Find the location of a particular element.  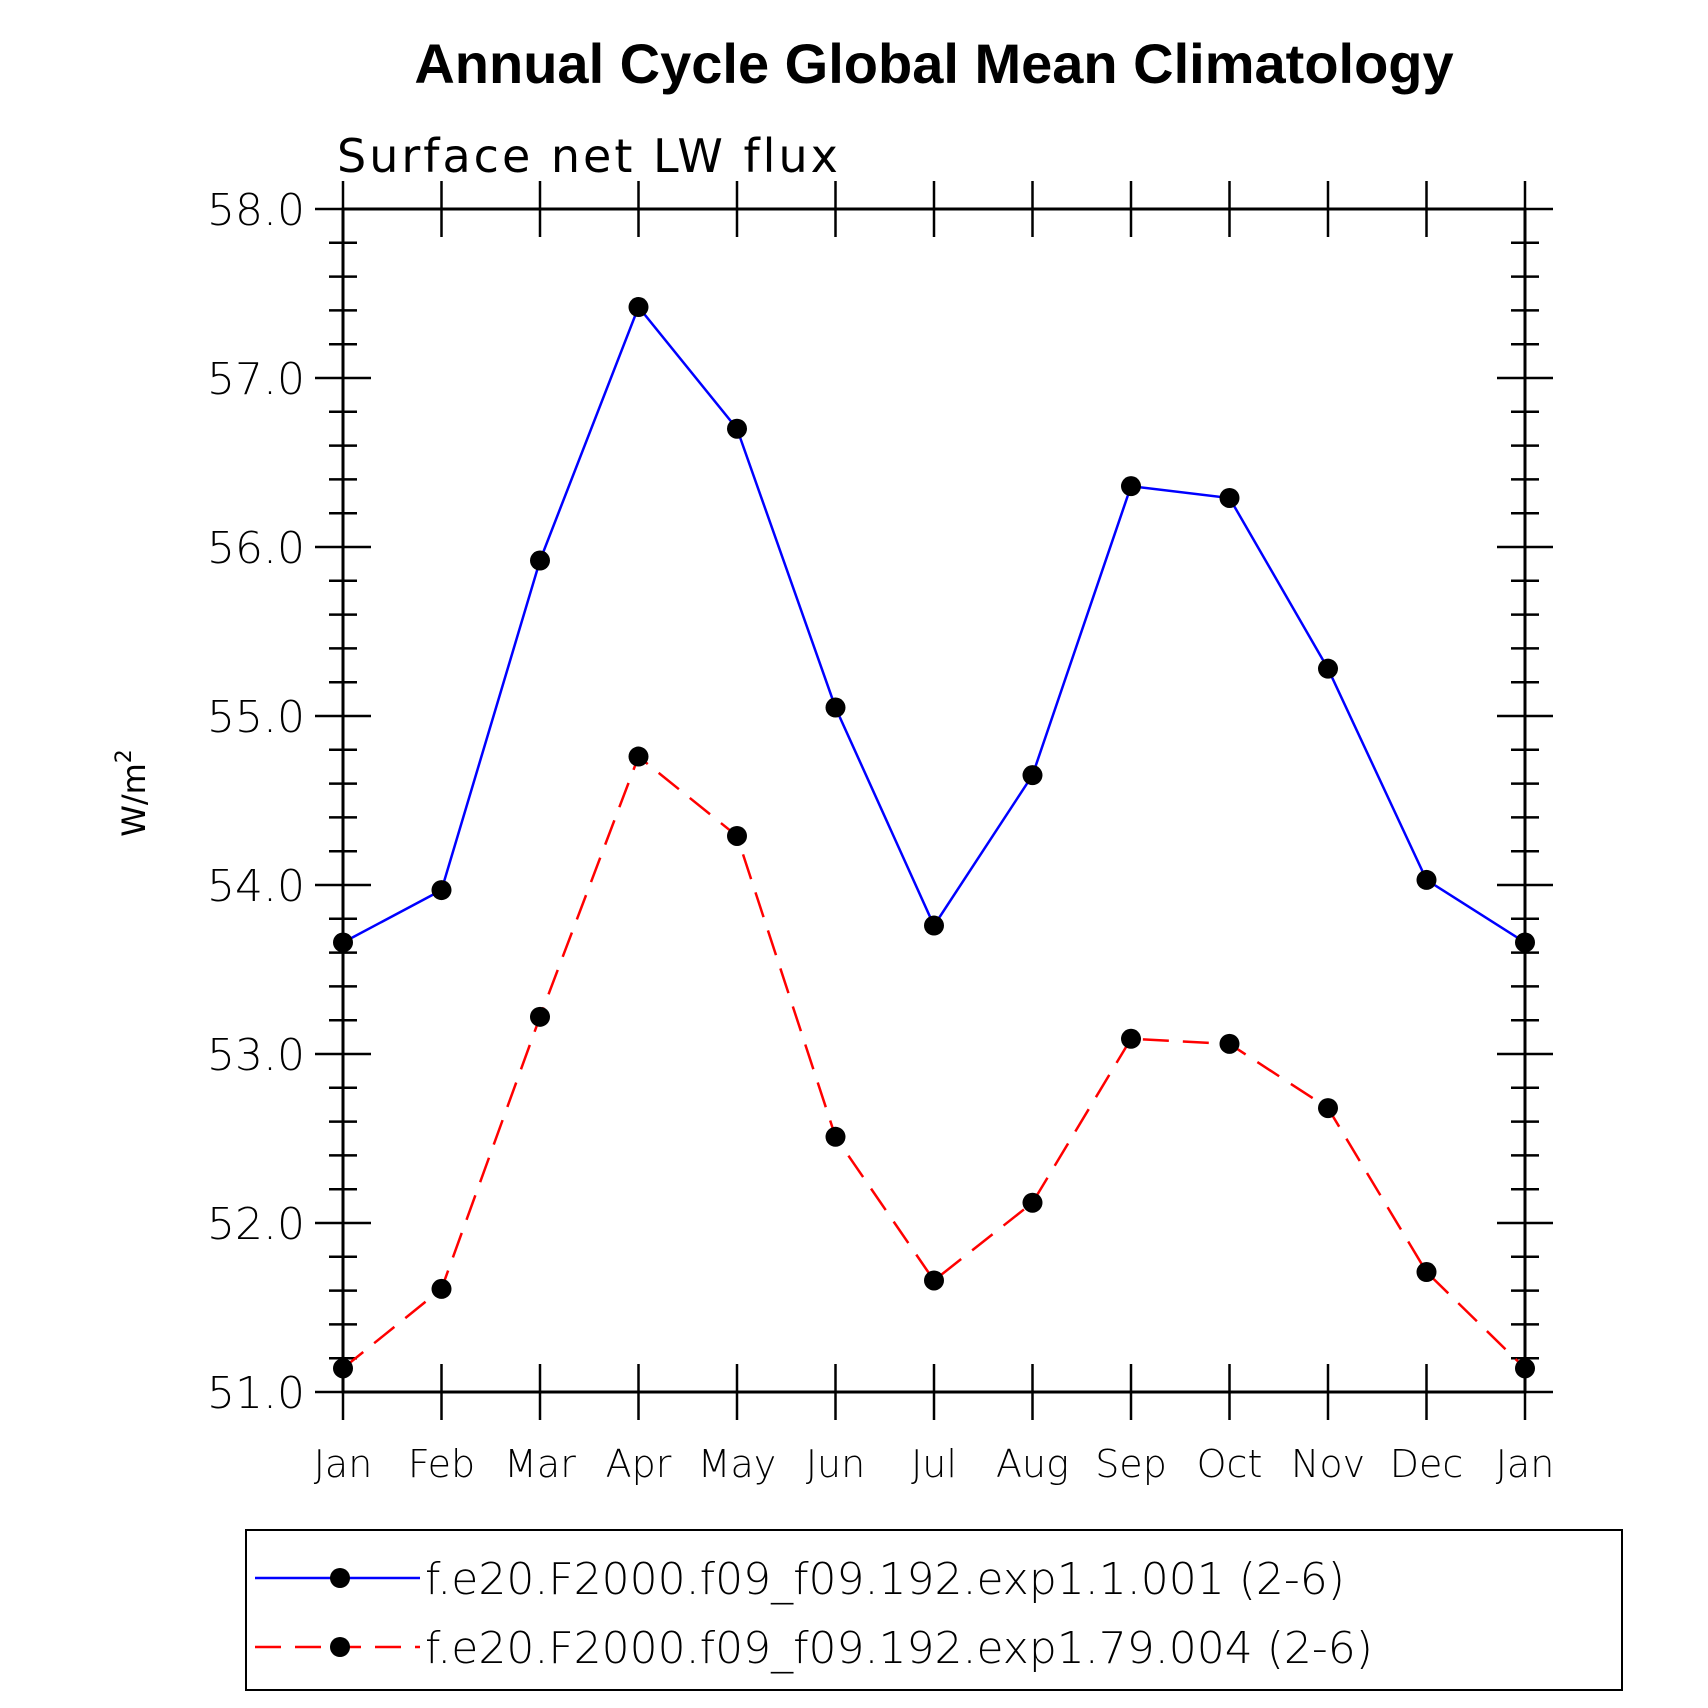

x-tick-label: Jul is located at coordinates (934, 1464).